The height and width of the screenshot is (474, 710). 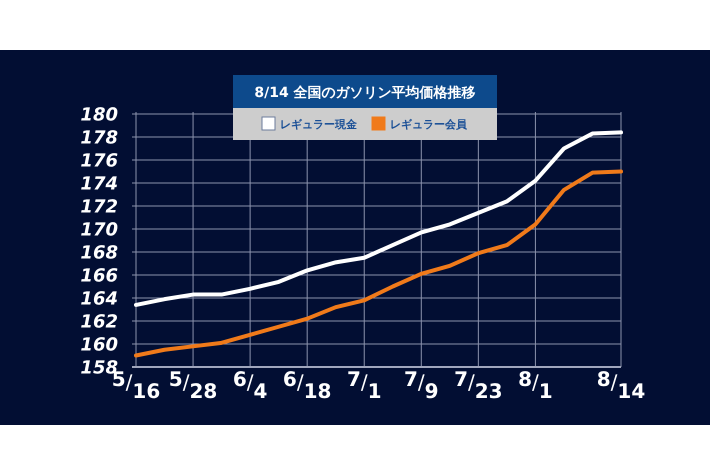 I want to click on y-tick-label: 162, so click(x=99, y=321).